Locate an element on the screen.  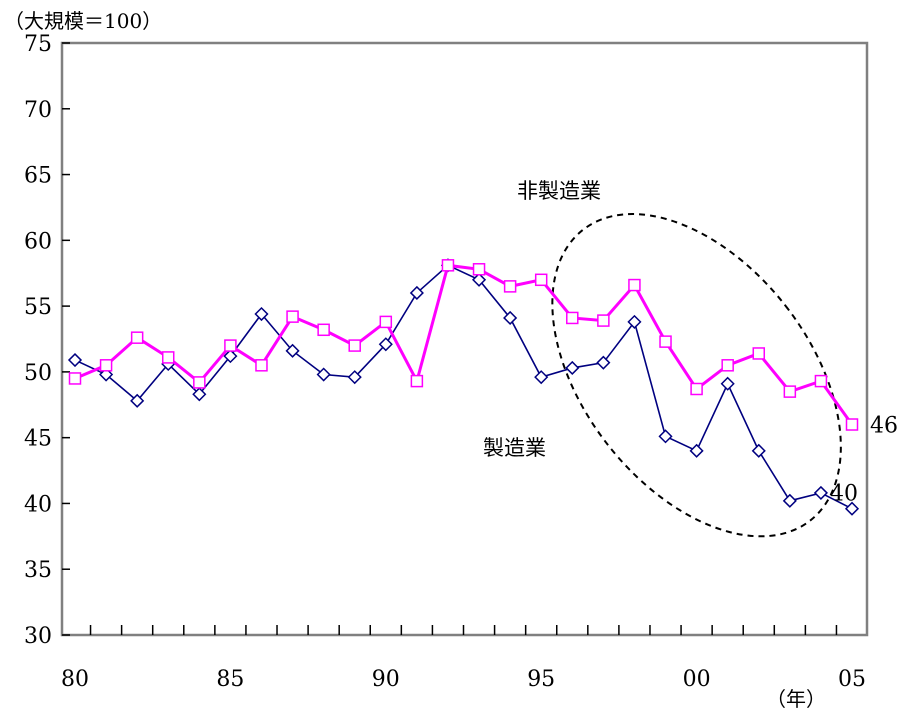
y-tick-label: 35 is located at coordinates (38, 570).